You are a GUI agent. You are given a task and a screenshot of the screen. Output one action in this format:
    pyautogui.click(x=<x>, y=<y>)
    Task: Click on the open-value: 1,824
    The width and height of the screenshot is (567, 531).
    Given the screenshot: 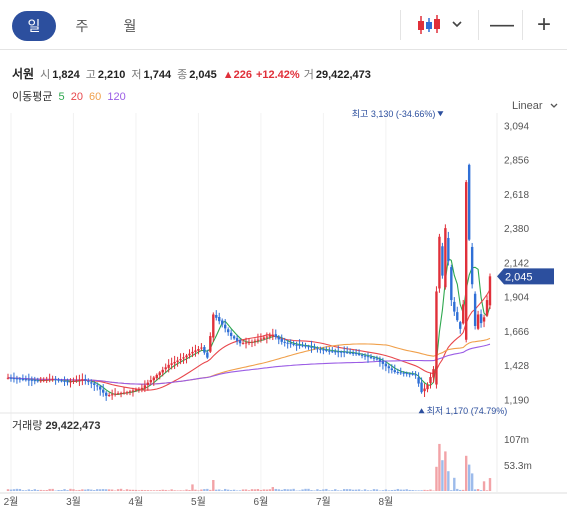 What is the action you would take?
    pyautogui.click(x=66, y=75)
    